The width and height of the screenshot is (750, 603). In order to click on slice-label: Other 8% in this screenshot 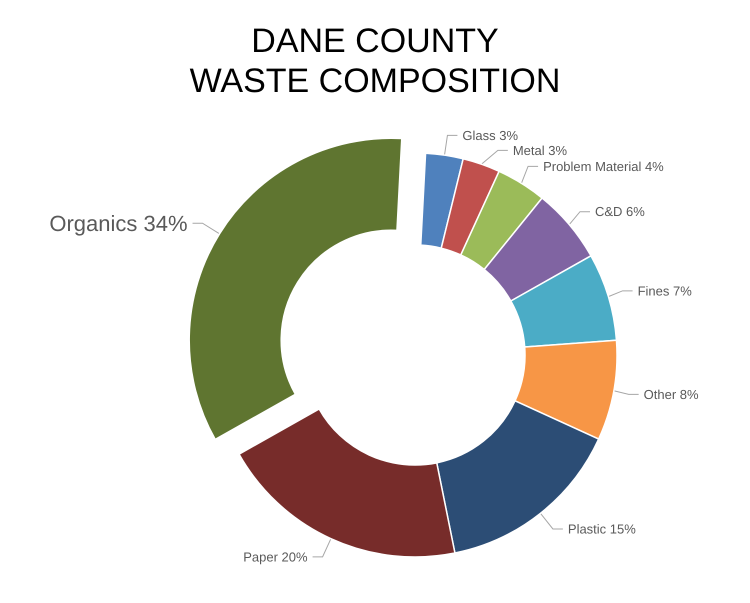, I will do `click(672, 394)`.